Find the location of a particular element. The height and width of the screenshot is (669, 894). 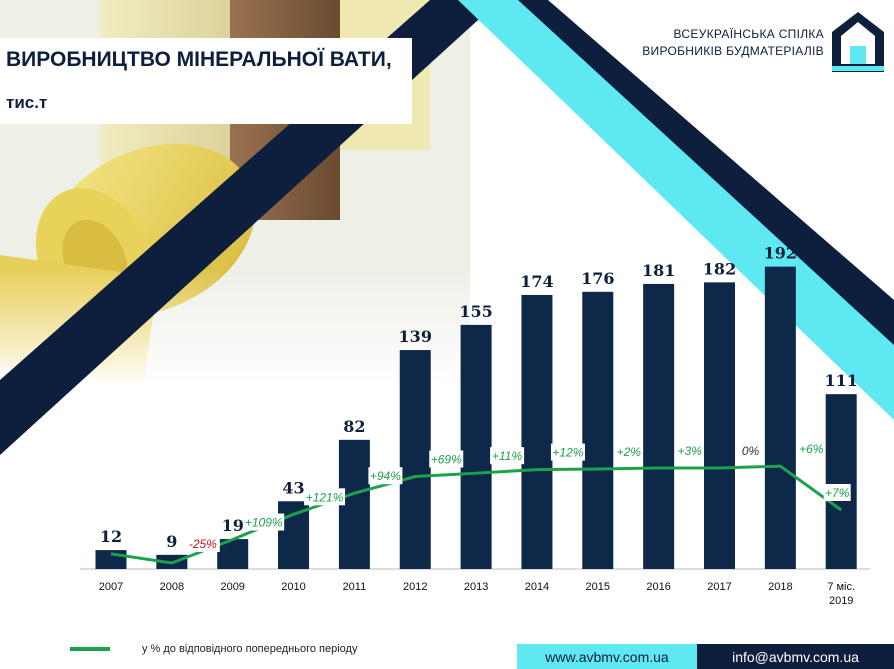

house-logo-icon is located at coordinates (858, 42).